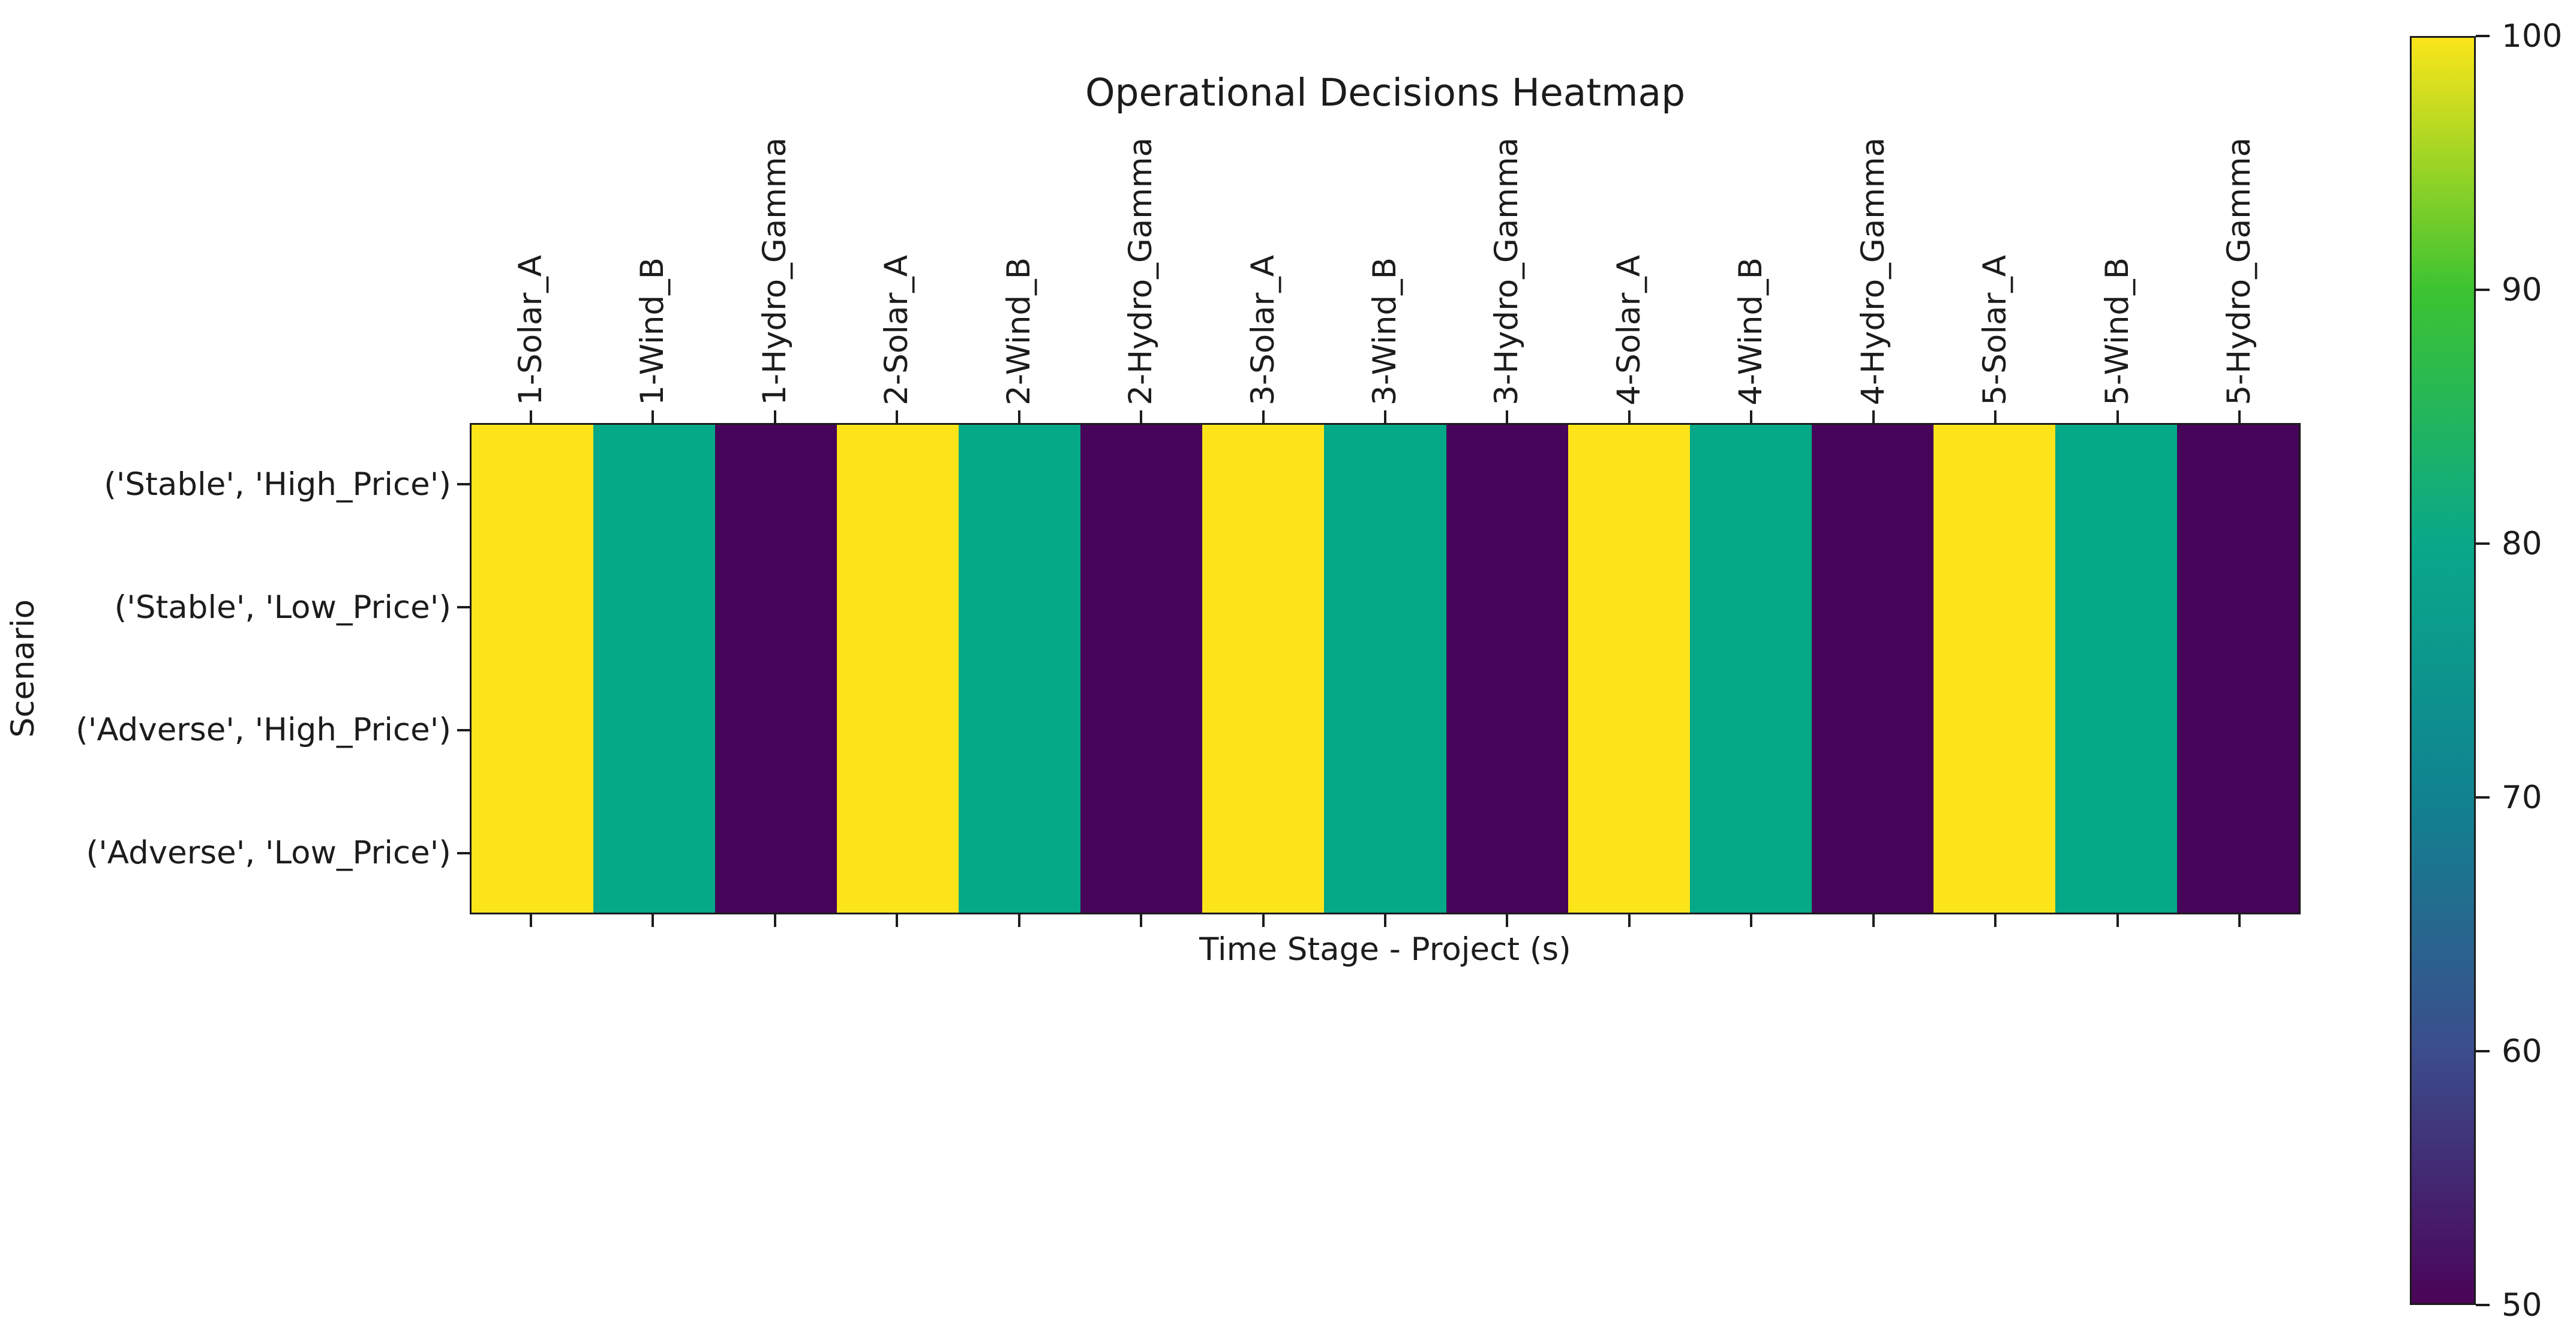  What do you see at coordinates (2522, 1305) in the screenshot?
I see `colorbar-tick-label: 50` at bounding box center [2522, 1305].